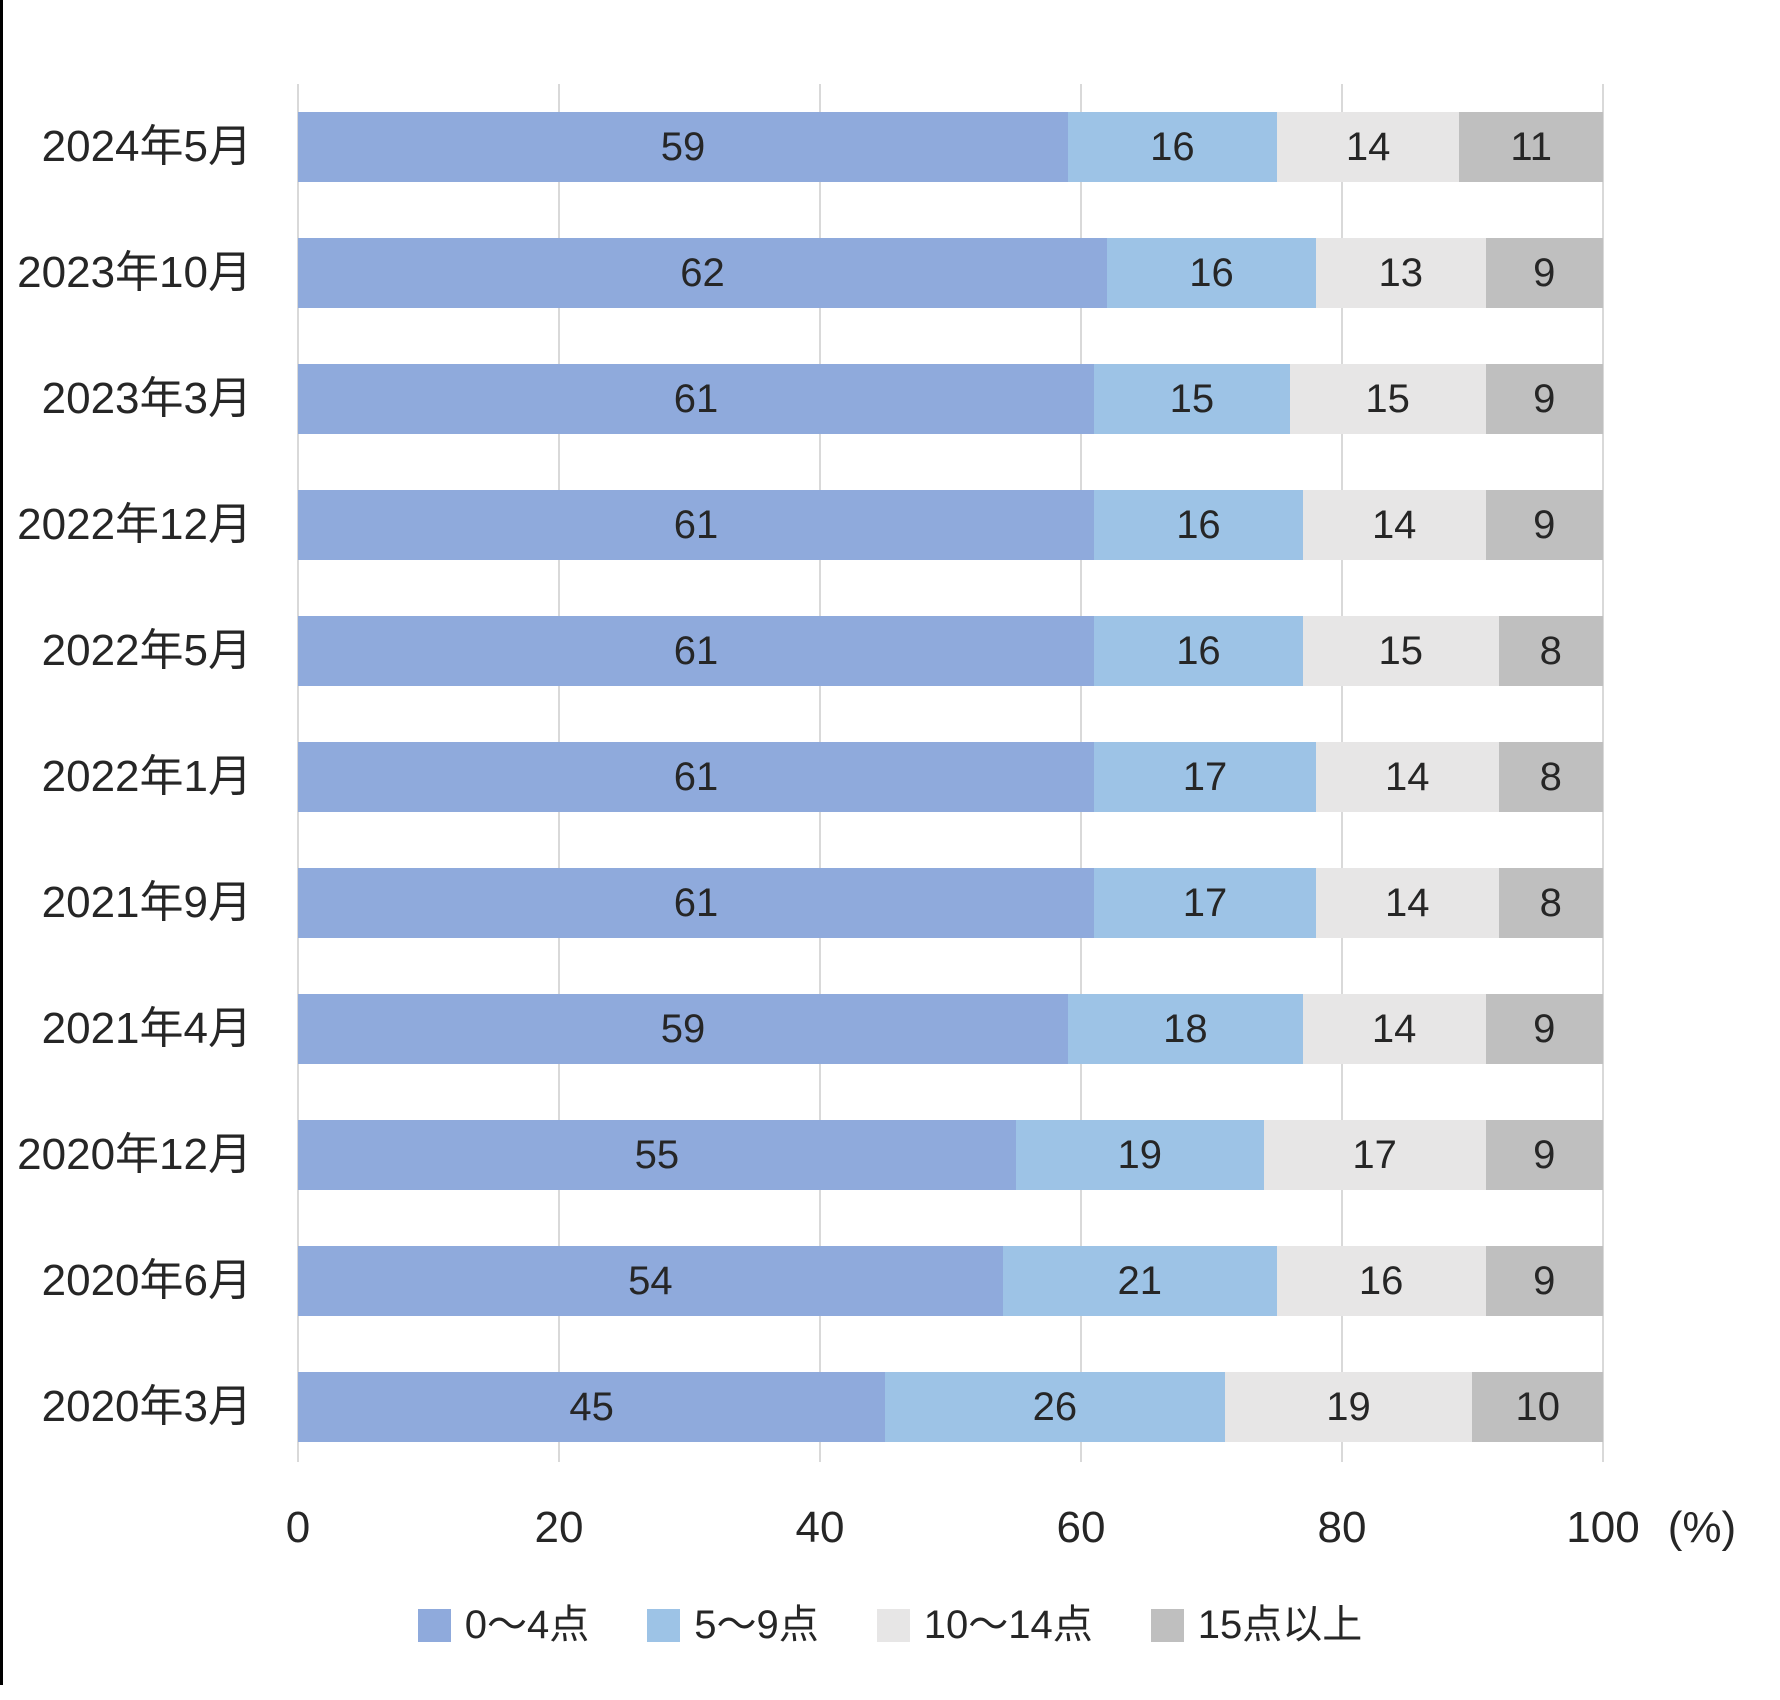  I want to click on bar-track: 59 16 14 11, so click(950, 147).